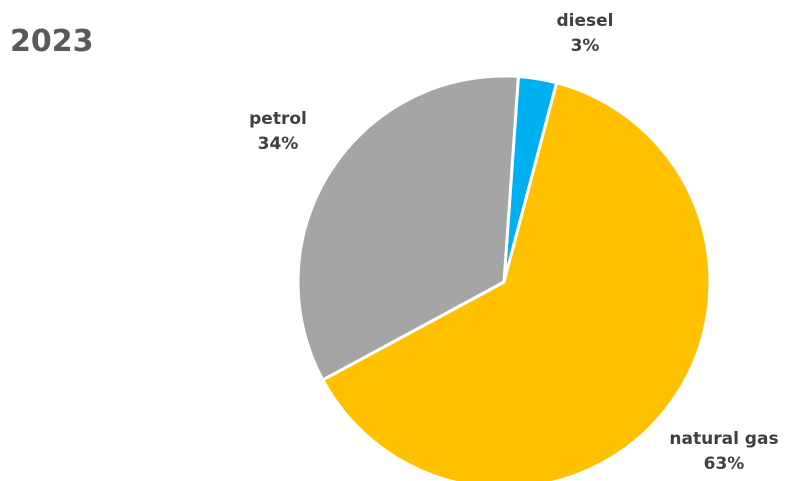 This screenshot has width=809, height=481. Describe the element at coordinates (724, 464) in the screenshot. I see `slice-value-natural-gas: 63%` at that location.